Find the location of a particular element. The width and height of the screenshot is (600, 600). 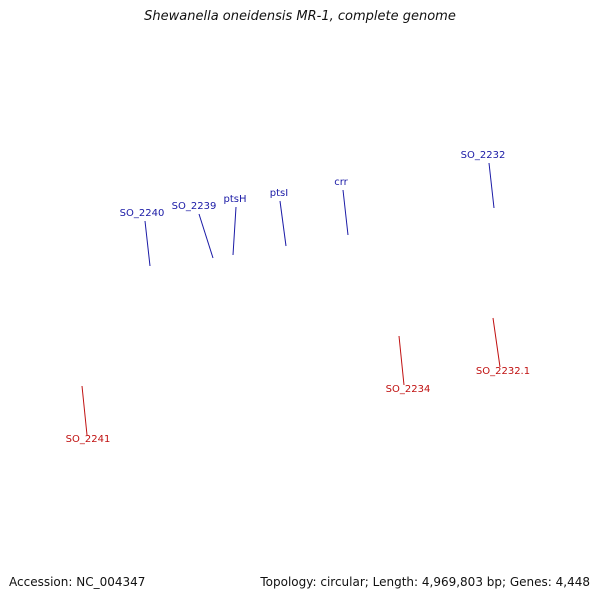

accession-text: Accession: NC_004347 is located at coordinates (77, 582).